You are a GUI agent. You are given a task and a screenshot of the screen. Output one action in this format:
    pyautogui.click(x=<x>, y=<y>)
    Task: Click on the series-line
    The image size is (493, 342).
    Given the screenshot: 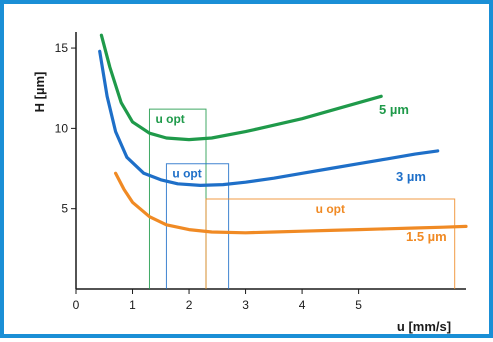 What is the action you would take?
    pyautogui.click(x=291, y=203)
    